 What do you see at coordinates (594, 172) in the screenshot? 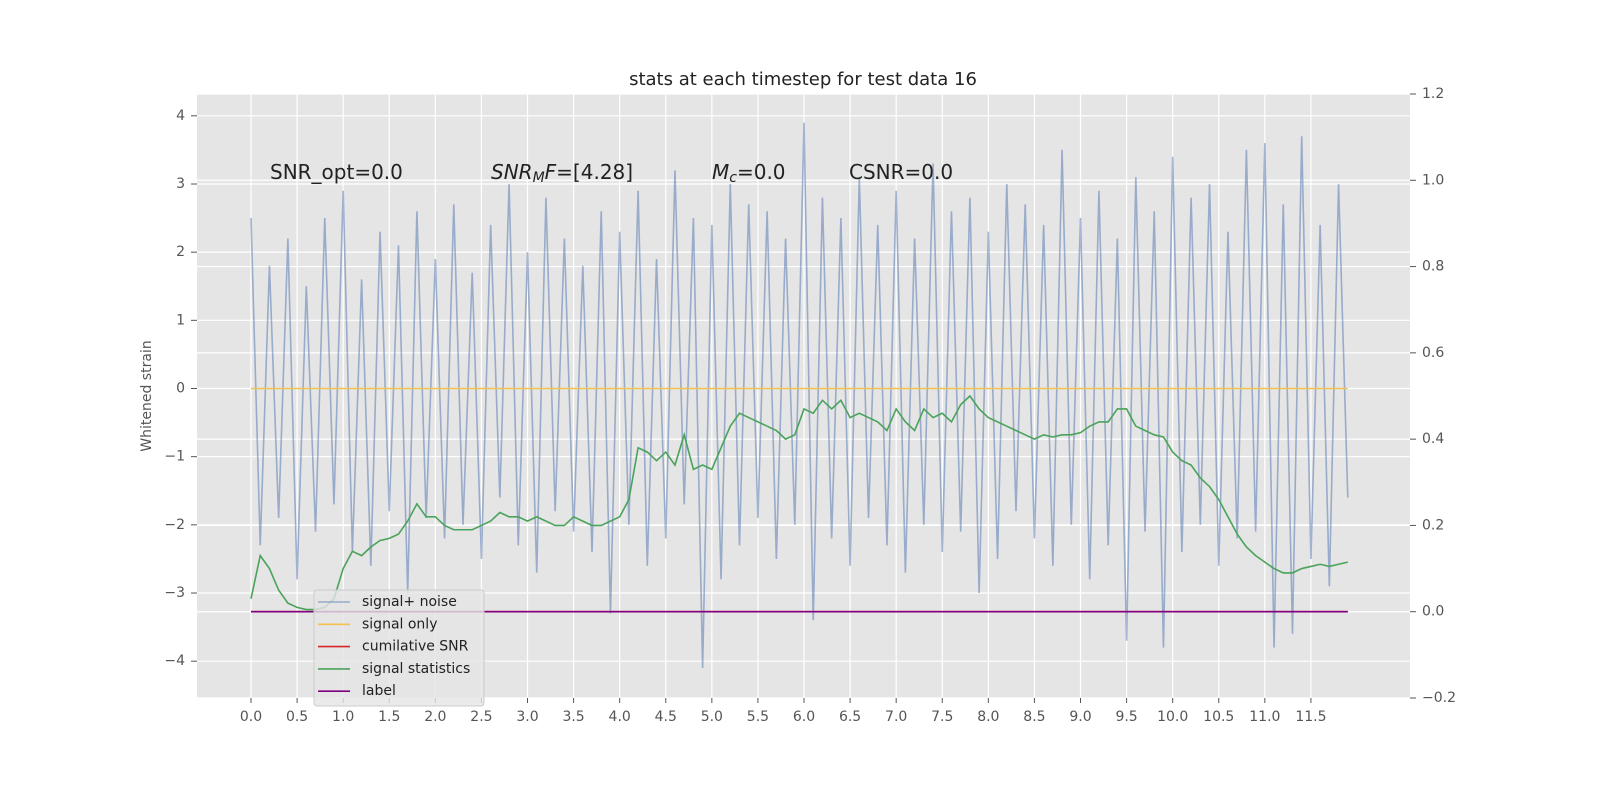
I see `annotation-part: =[4.28]` at bounding box center [594, 172].